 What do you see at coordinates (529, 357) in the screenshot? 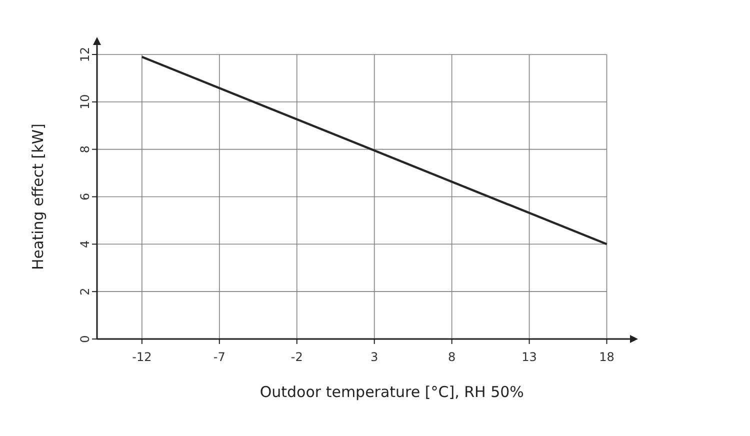
I see `x-tick-label: 13` at bounding box center [529, 357].